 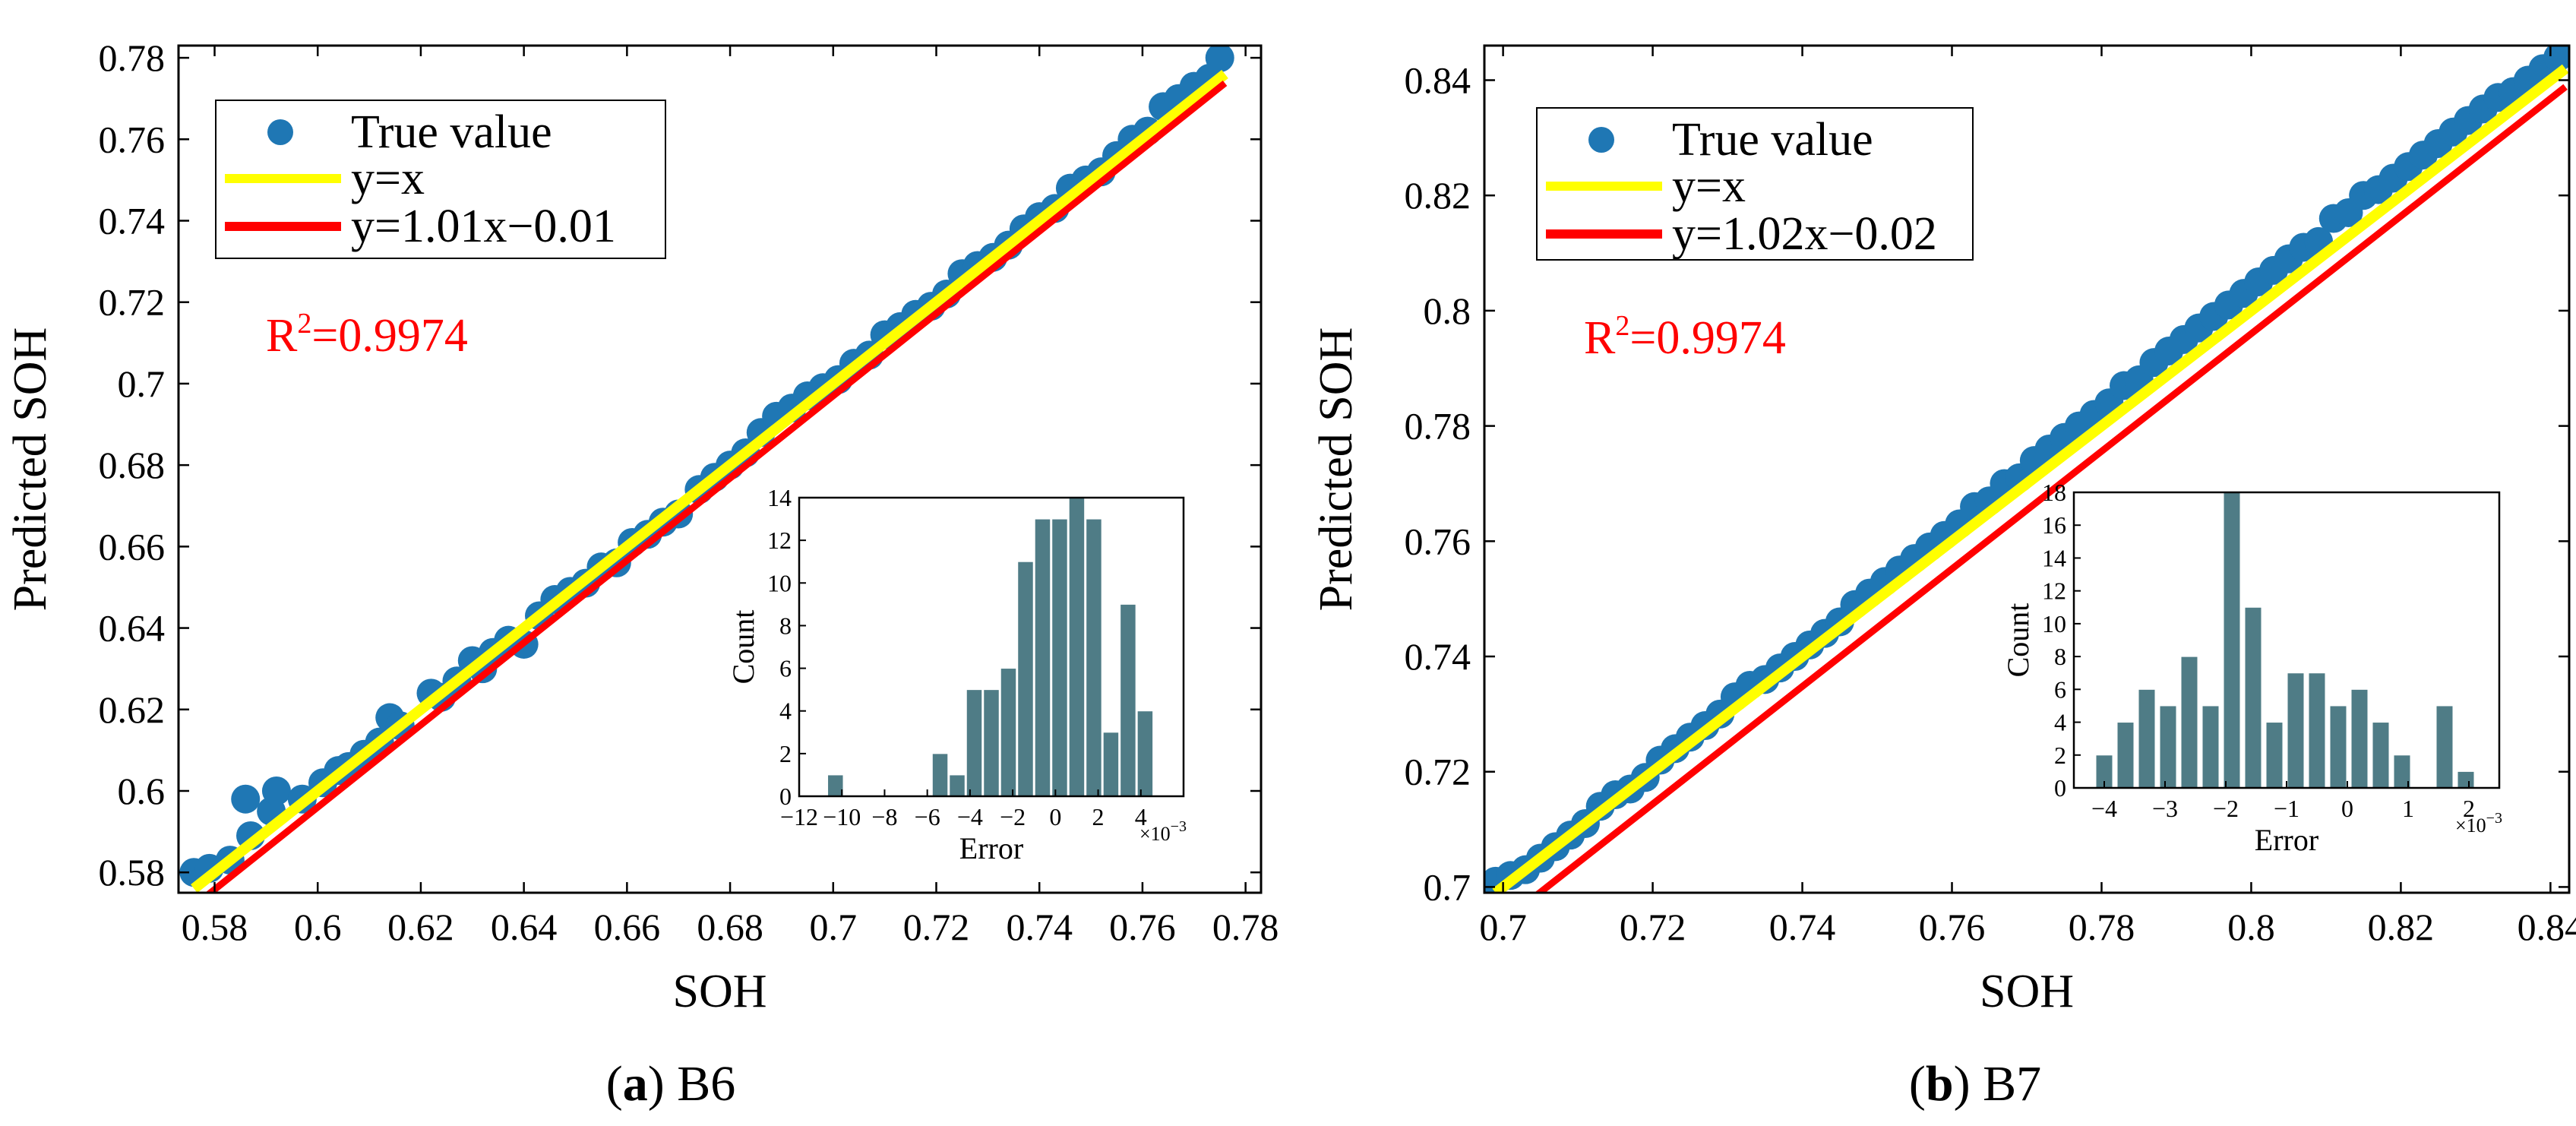 I want to click on x-tick-label: 0.78, so click(x=1245, y=927).